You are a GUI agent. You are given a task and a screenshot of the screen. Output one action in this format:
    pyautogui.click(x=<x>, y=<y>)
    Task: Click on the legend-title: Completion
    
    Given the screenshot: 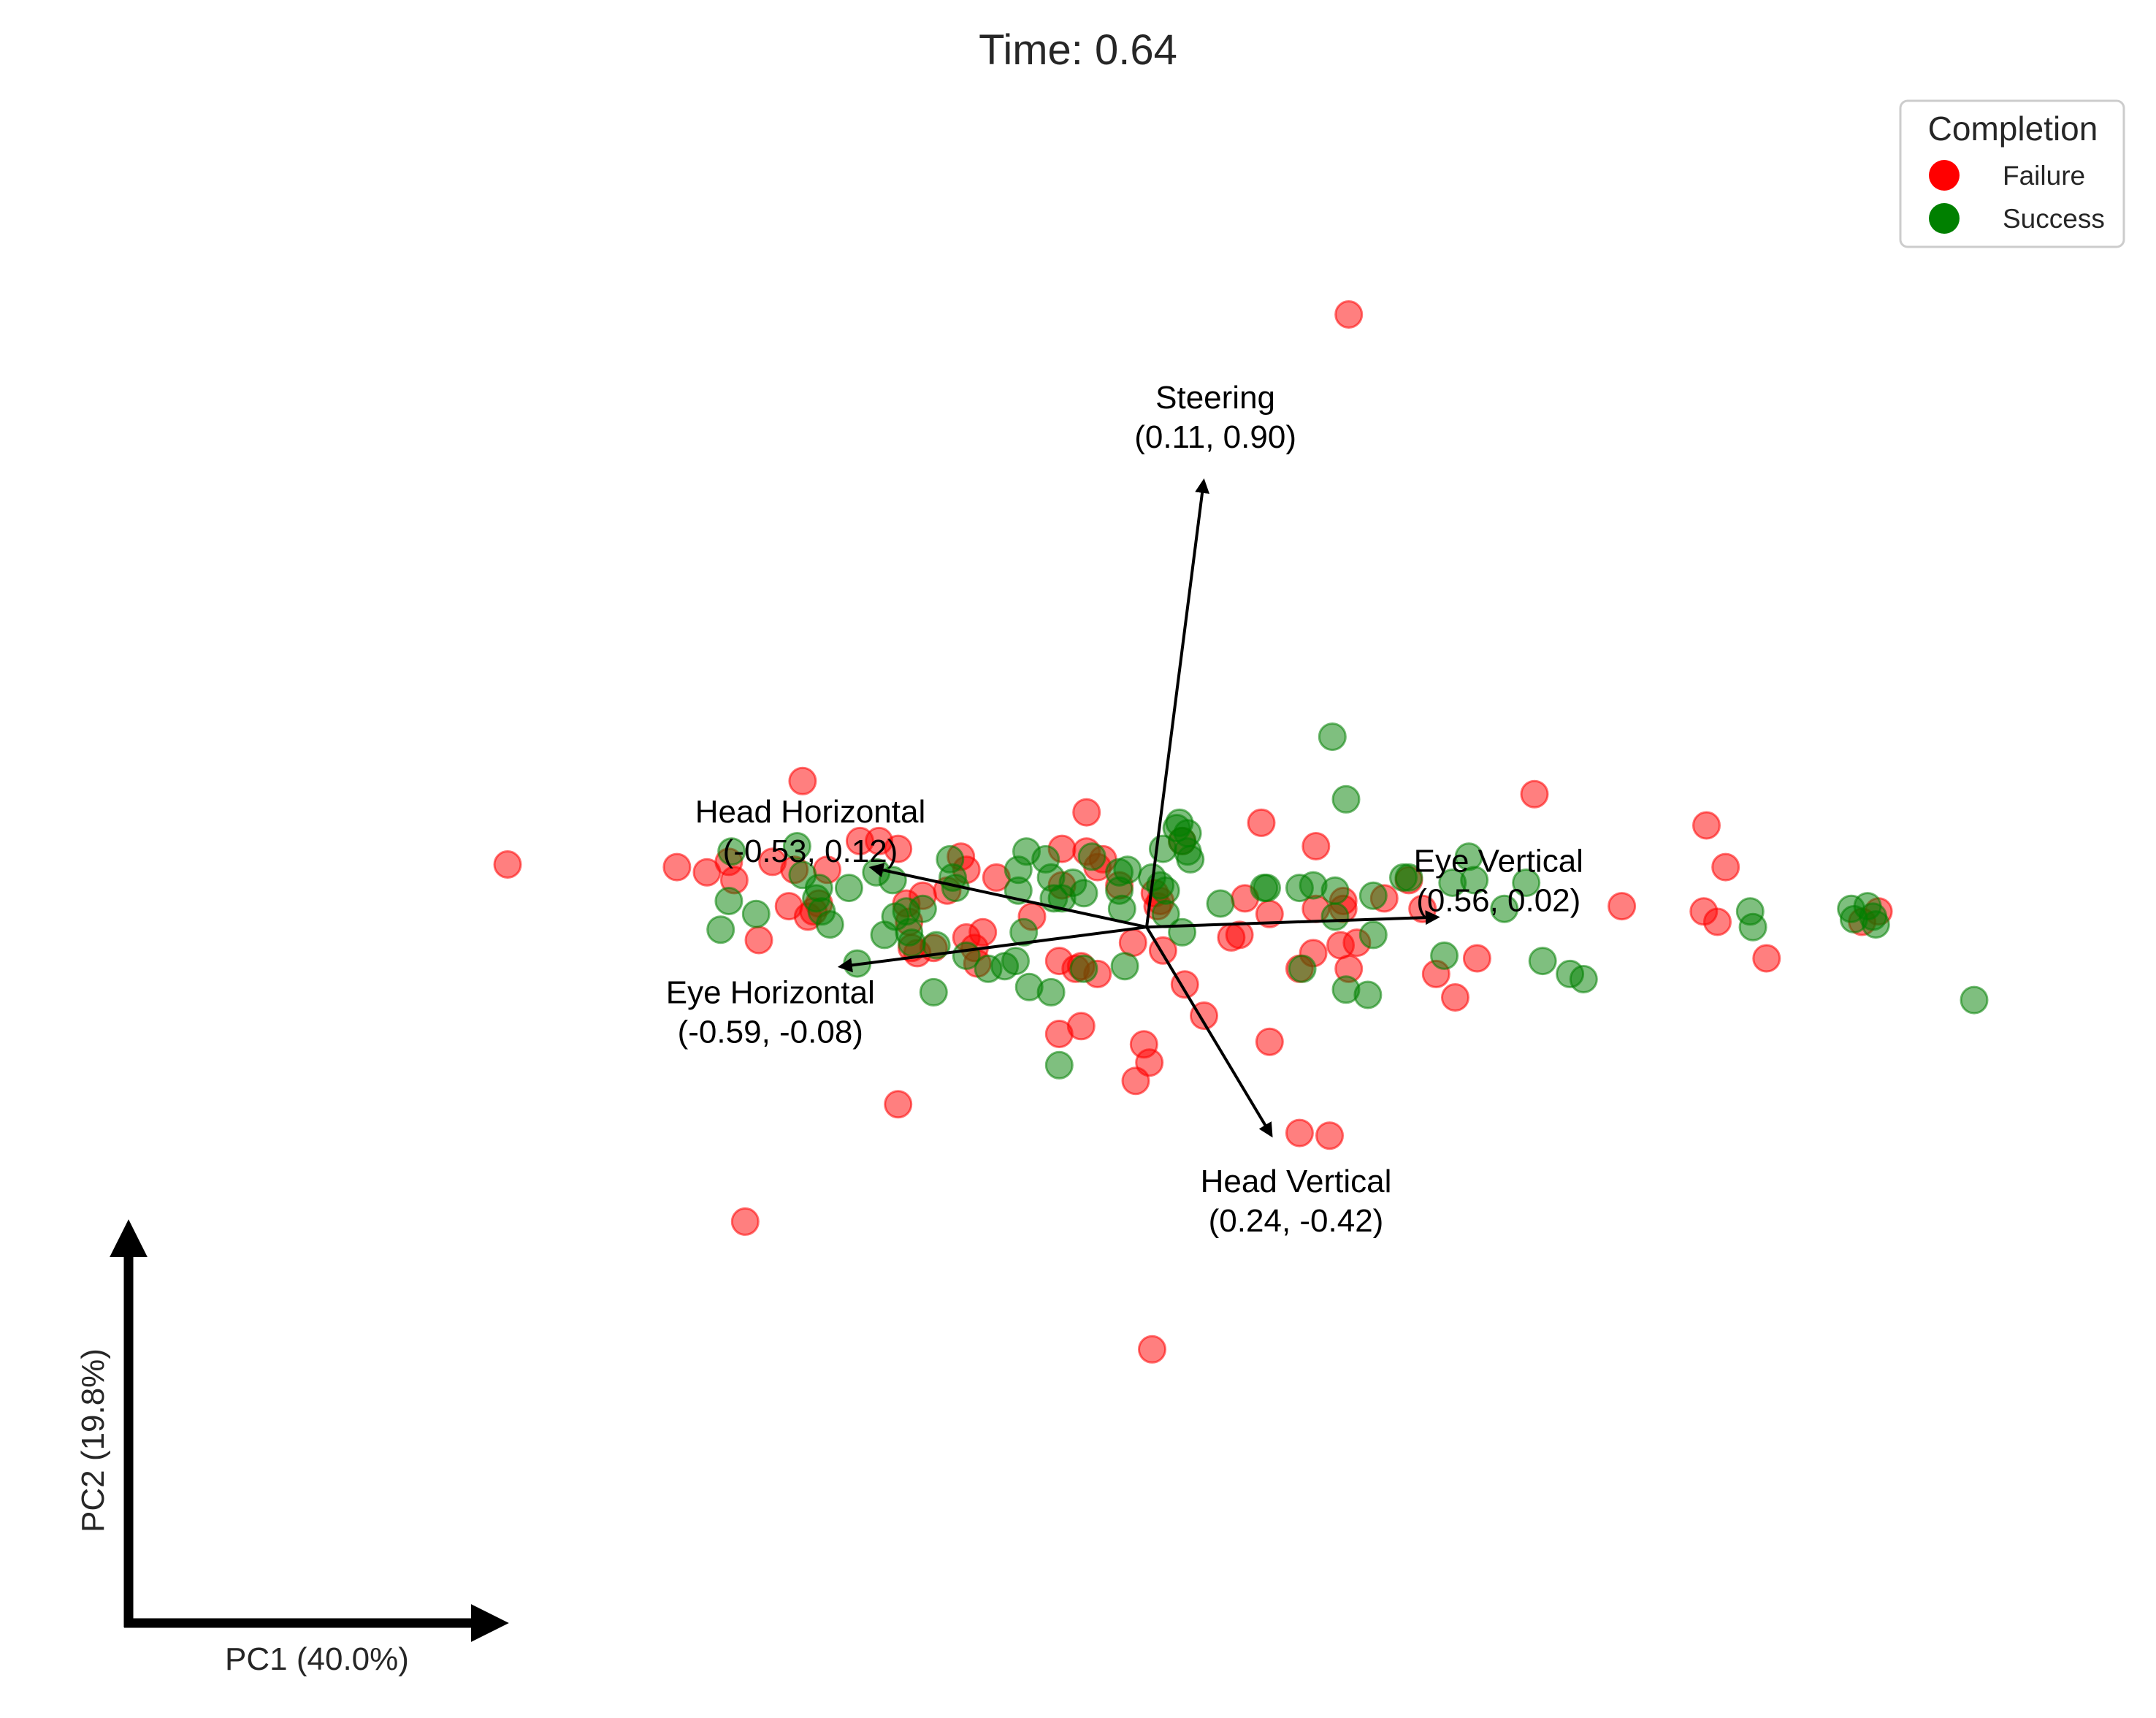 What is the action you would take?
    pyautogui.click(x=2013, y=129)
    